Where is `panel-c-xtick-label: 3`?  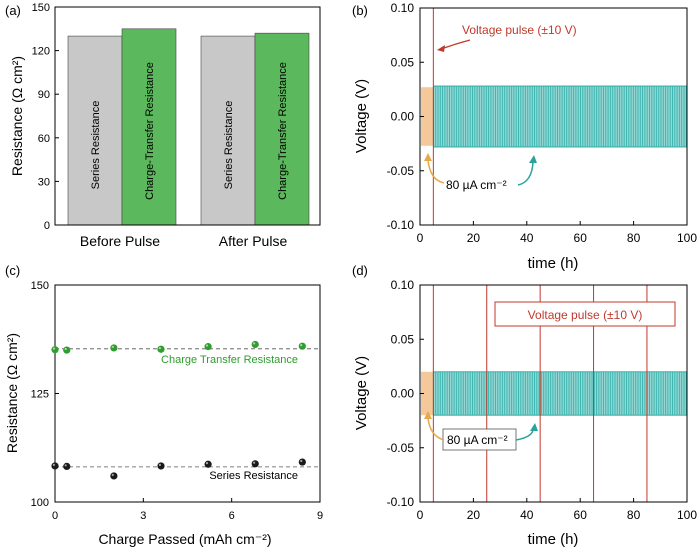 panel-c-xtick-label: 3 is located at coordinates (143, 516).